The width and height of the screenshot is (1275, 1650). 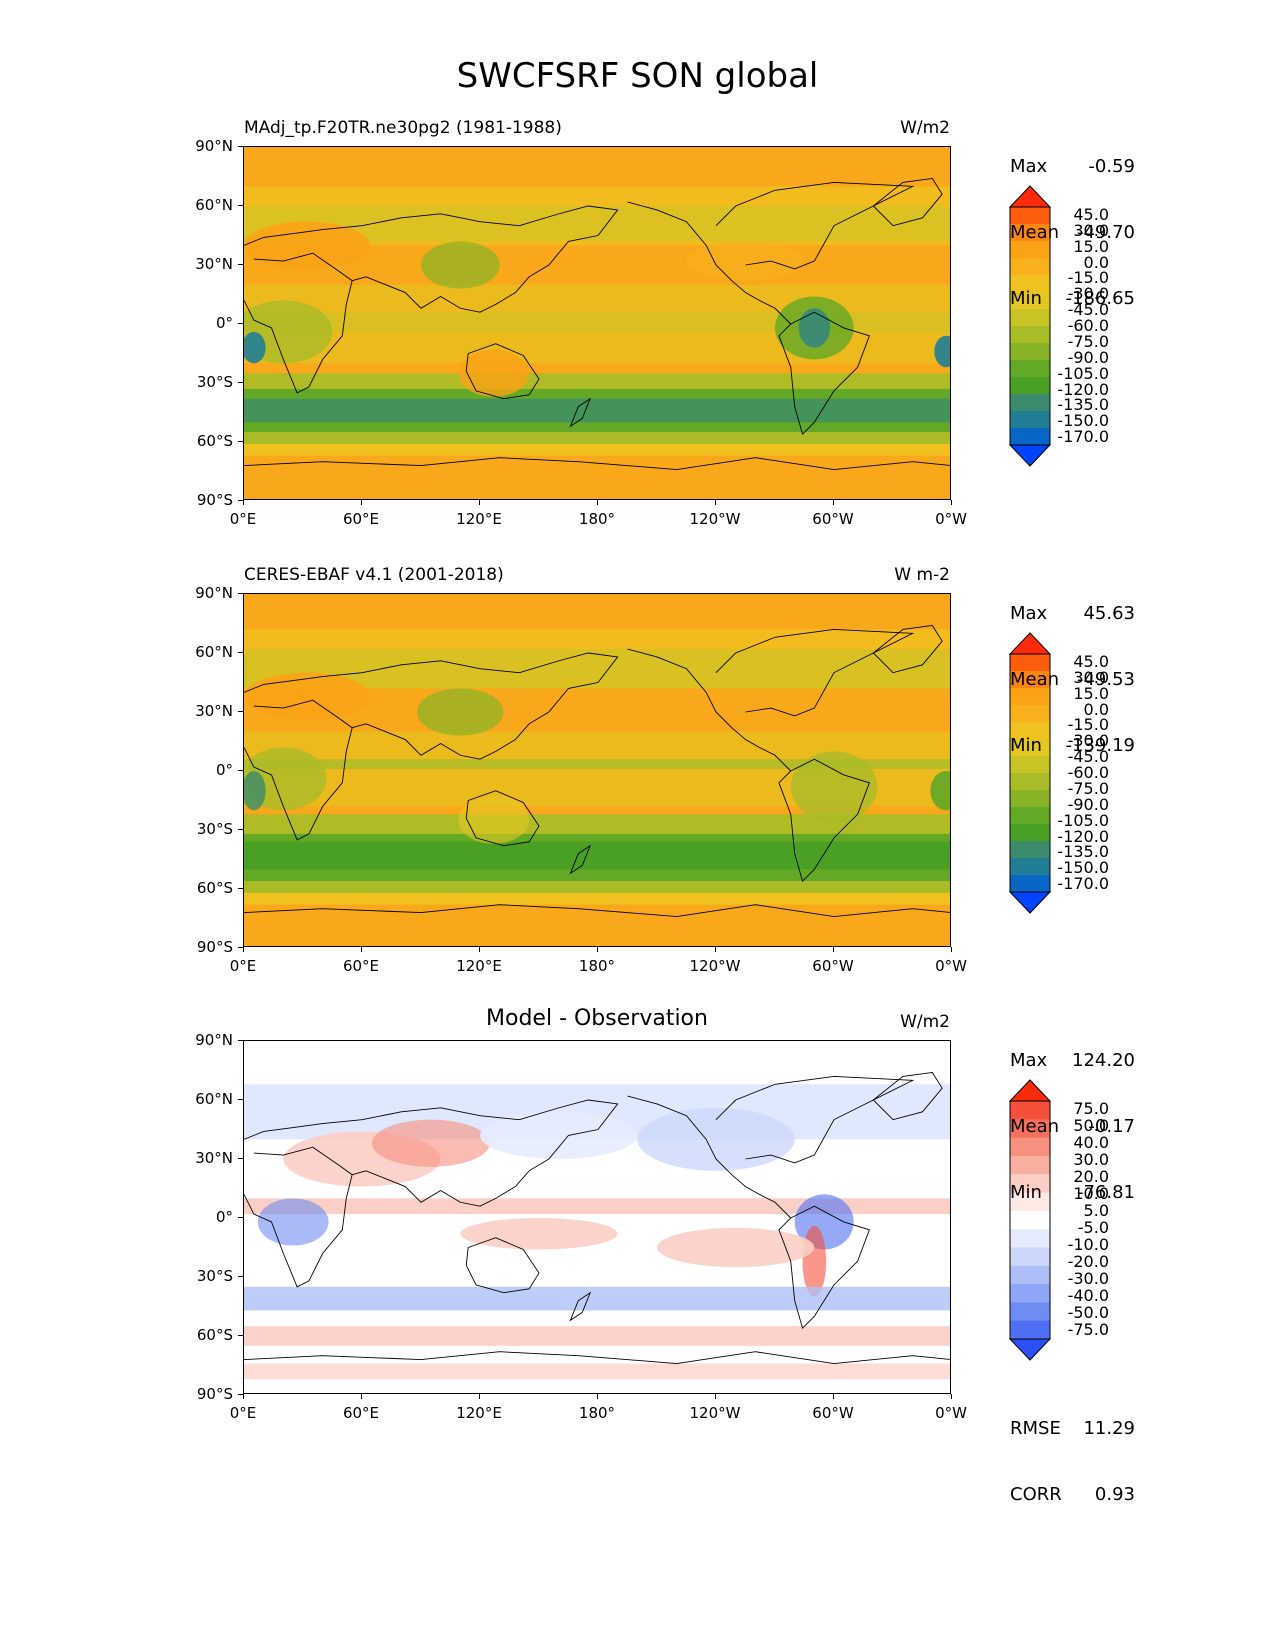 I want to click on colorbar-level-label: -90.0, so click(x=1088, y=804).